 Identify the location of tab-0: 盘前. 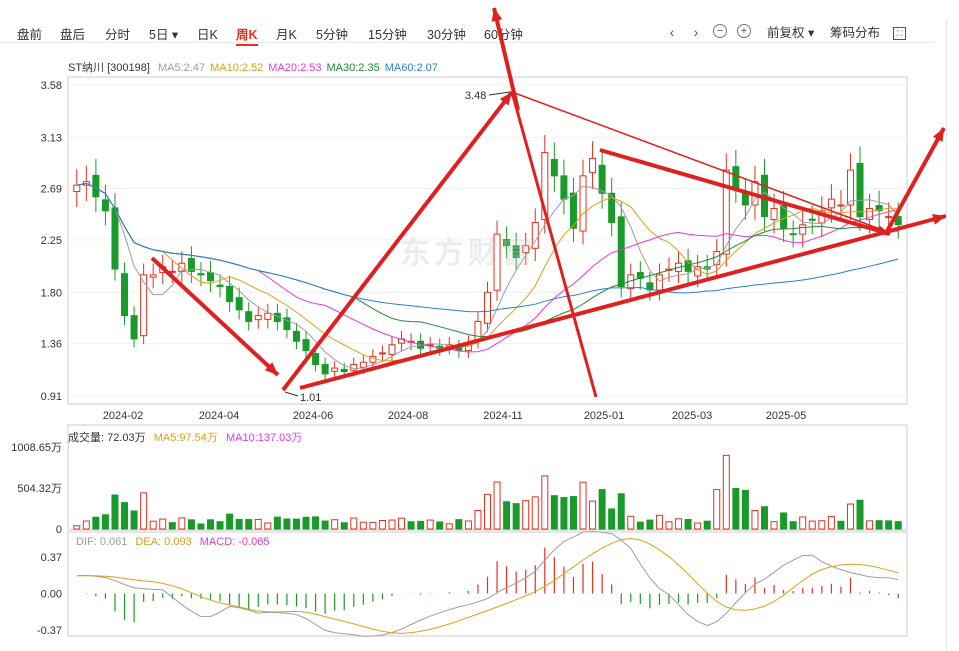
(30, 35).